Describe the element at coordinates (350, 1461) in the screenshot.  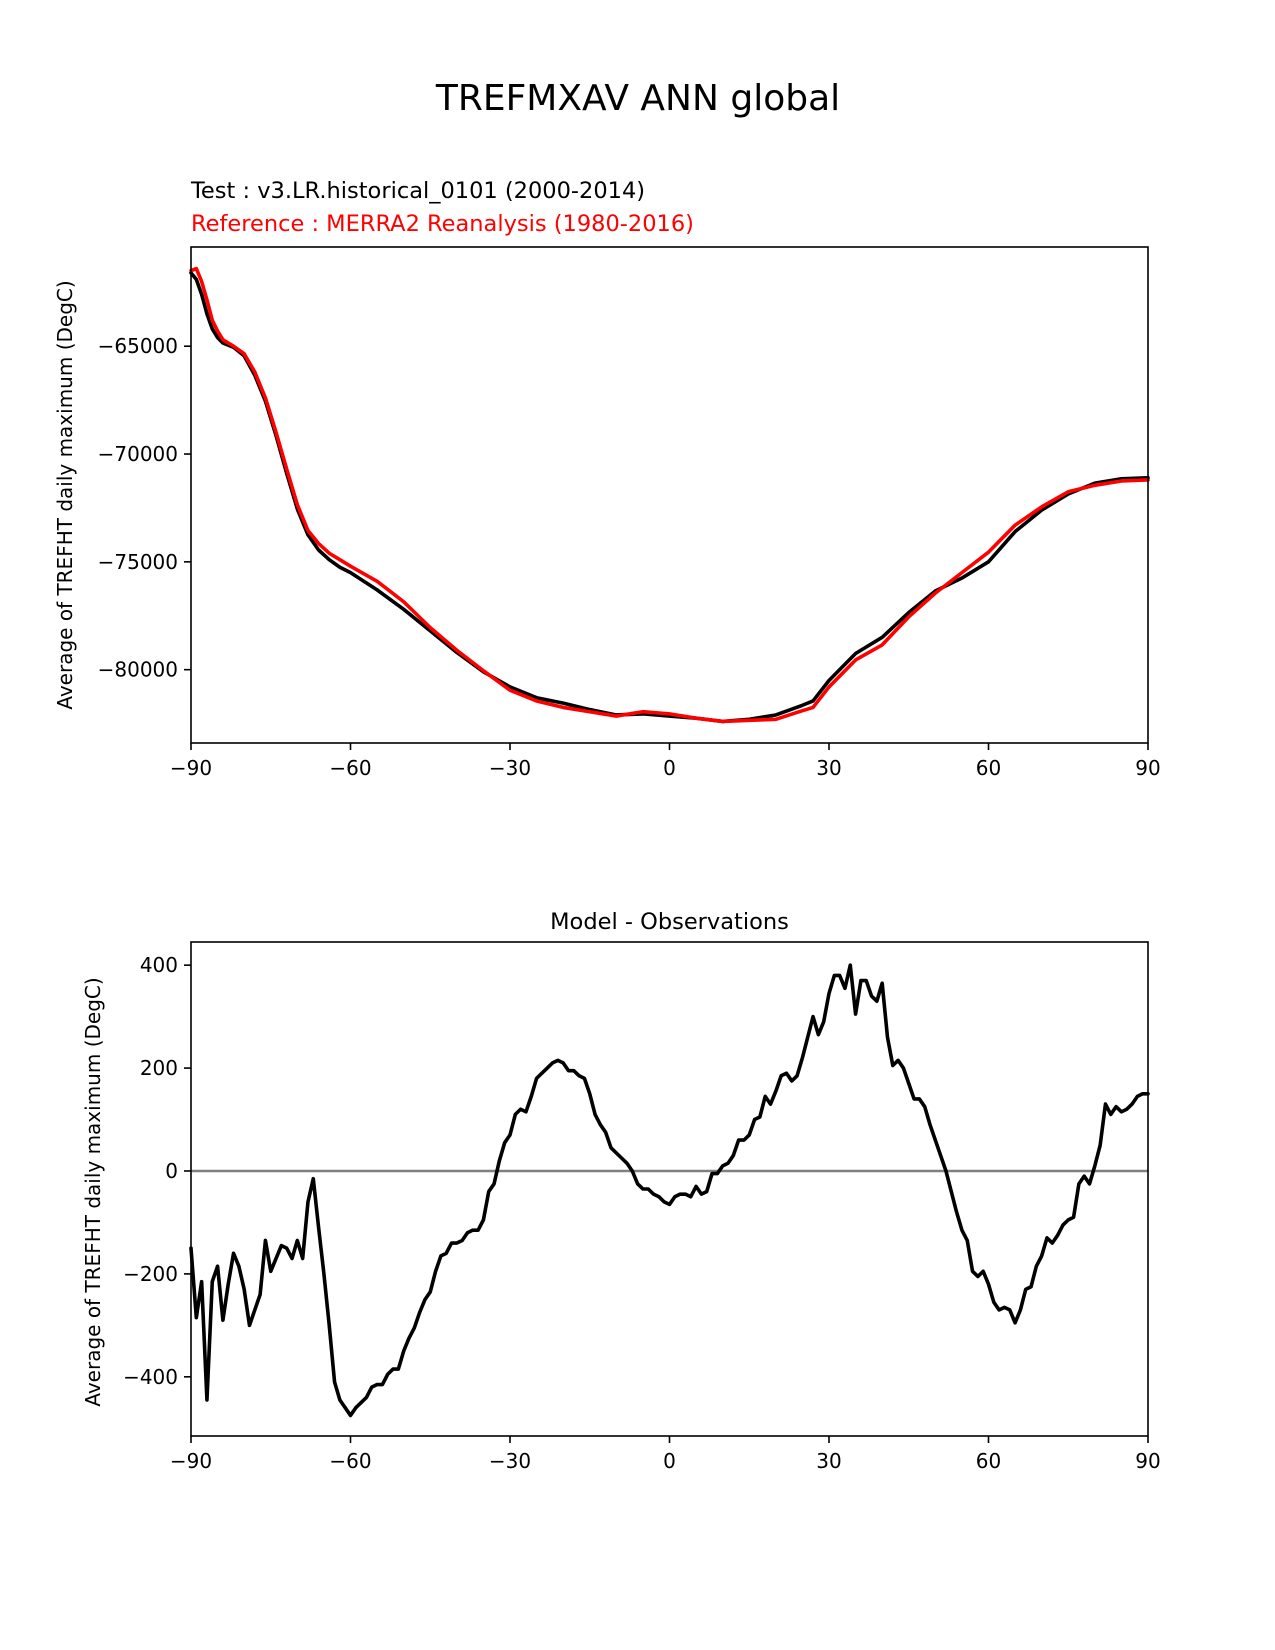
I see `bottom-x-tick-label: −60` at that location.